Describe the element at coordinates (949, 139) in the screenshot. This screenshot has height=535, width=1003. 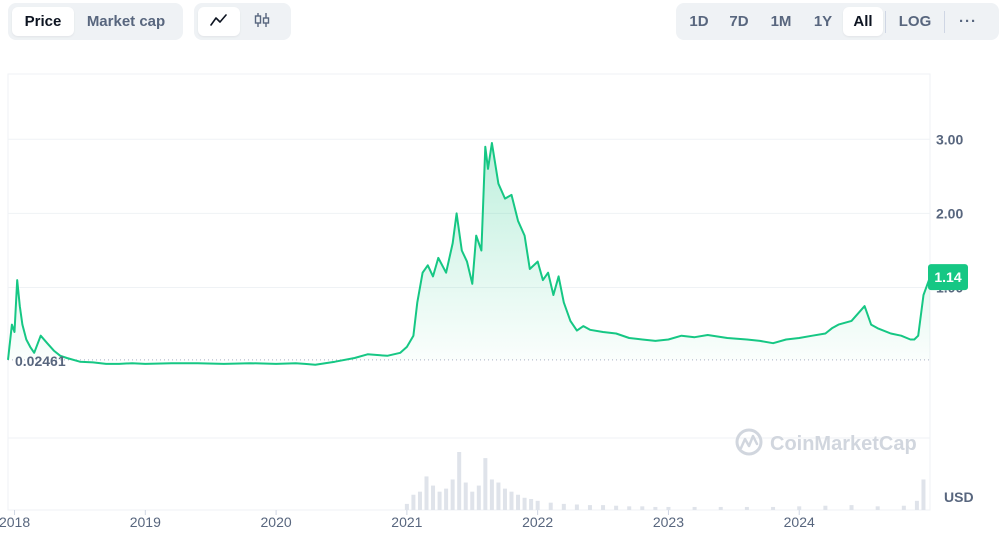
I see `y-tick-label: 3.00` at that location.